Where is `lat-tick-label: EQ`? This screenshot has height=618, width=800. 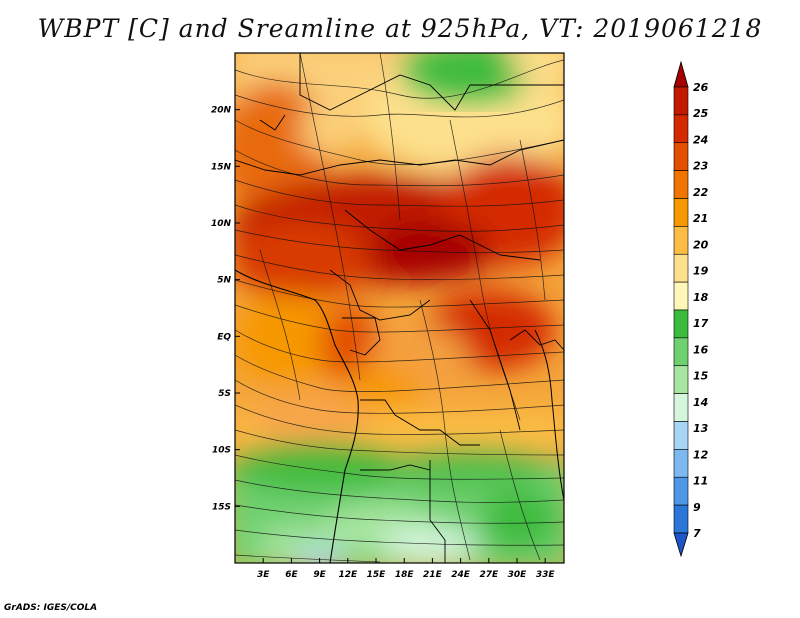 lat-tick-label: EQ is located at coordinates (224, 337).